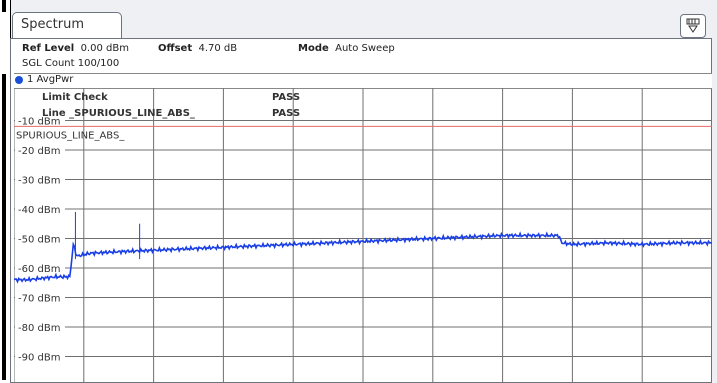 This screenshot has width=717, height=383. I want to click on ref-level-readout: Ref Level 0.00 dBm, so click(75, 48).